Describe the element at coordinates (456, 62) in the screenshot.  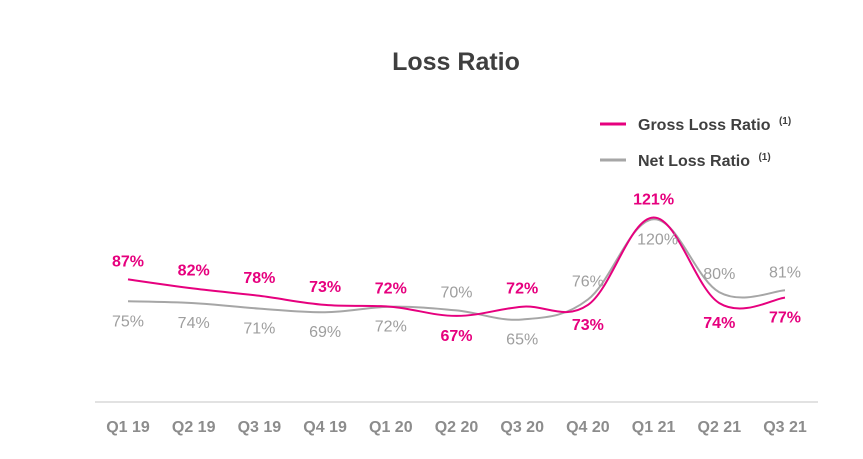
I see `chart-title: Loss Ratio` at that location.